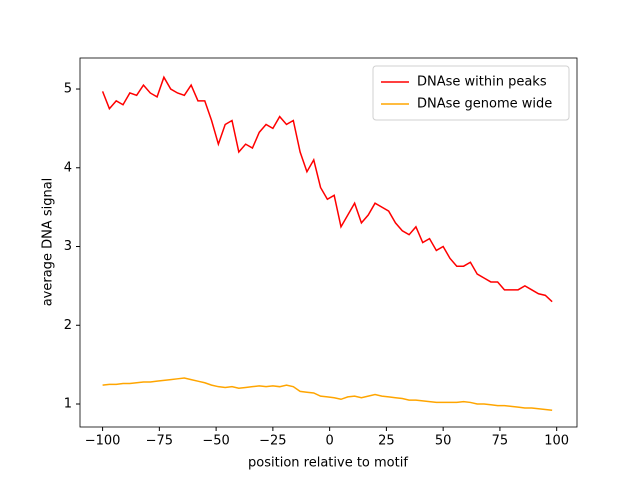 The image size is (640, 480). I want to click on y-tick-label: 5, so click(68, 89).